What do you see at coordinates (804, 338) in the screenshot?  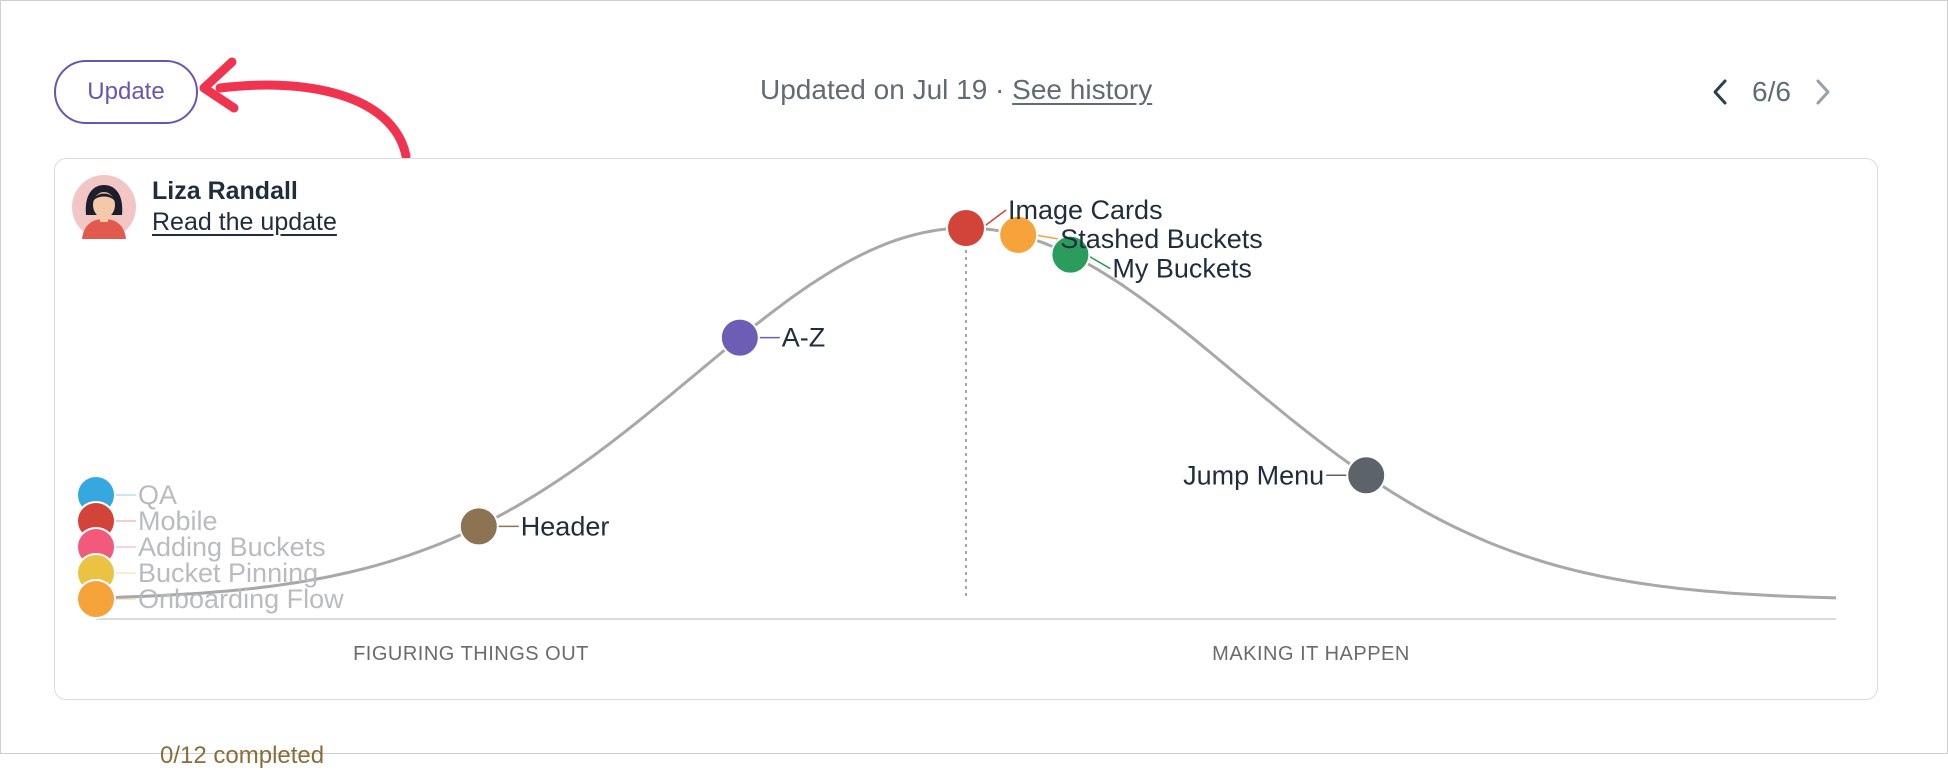 I see `point-label: A-Z` at bounding box center [804, 338].